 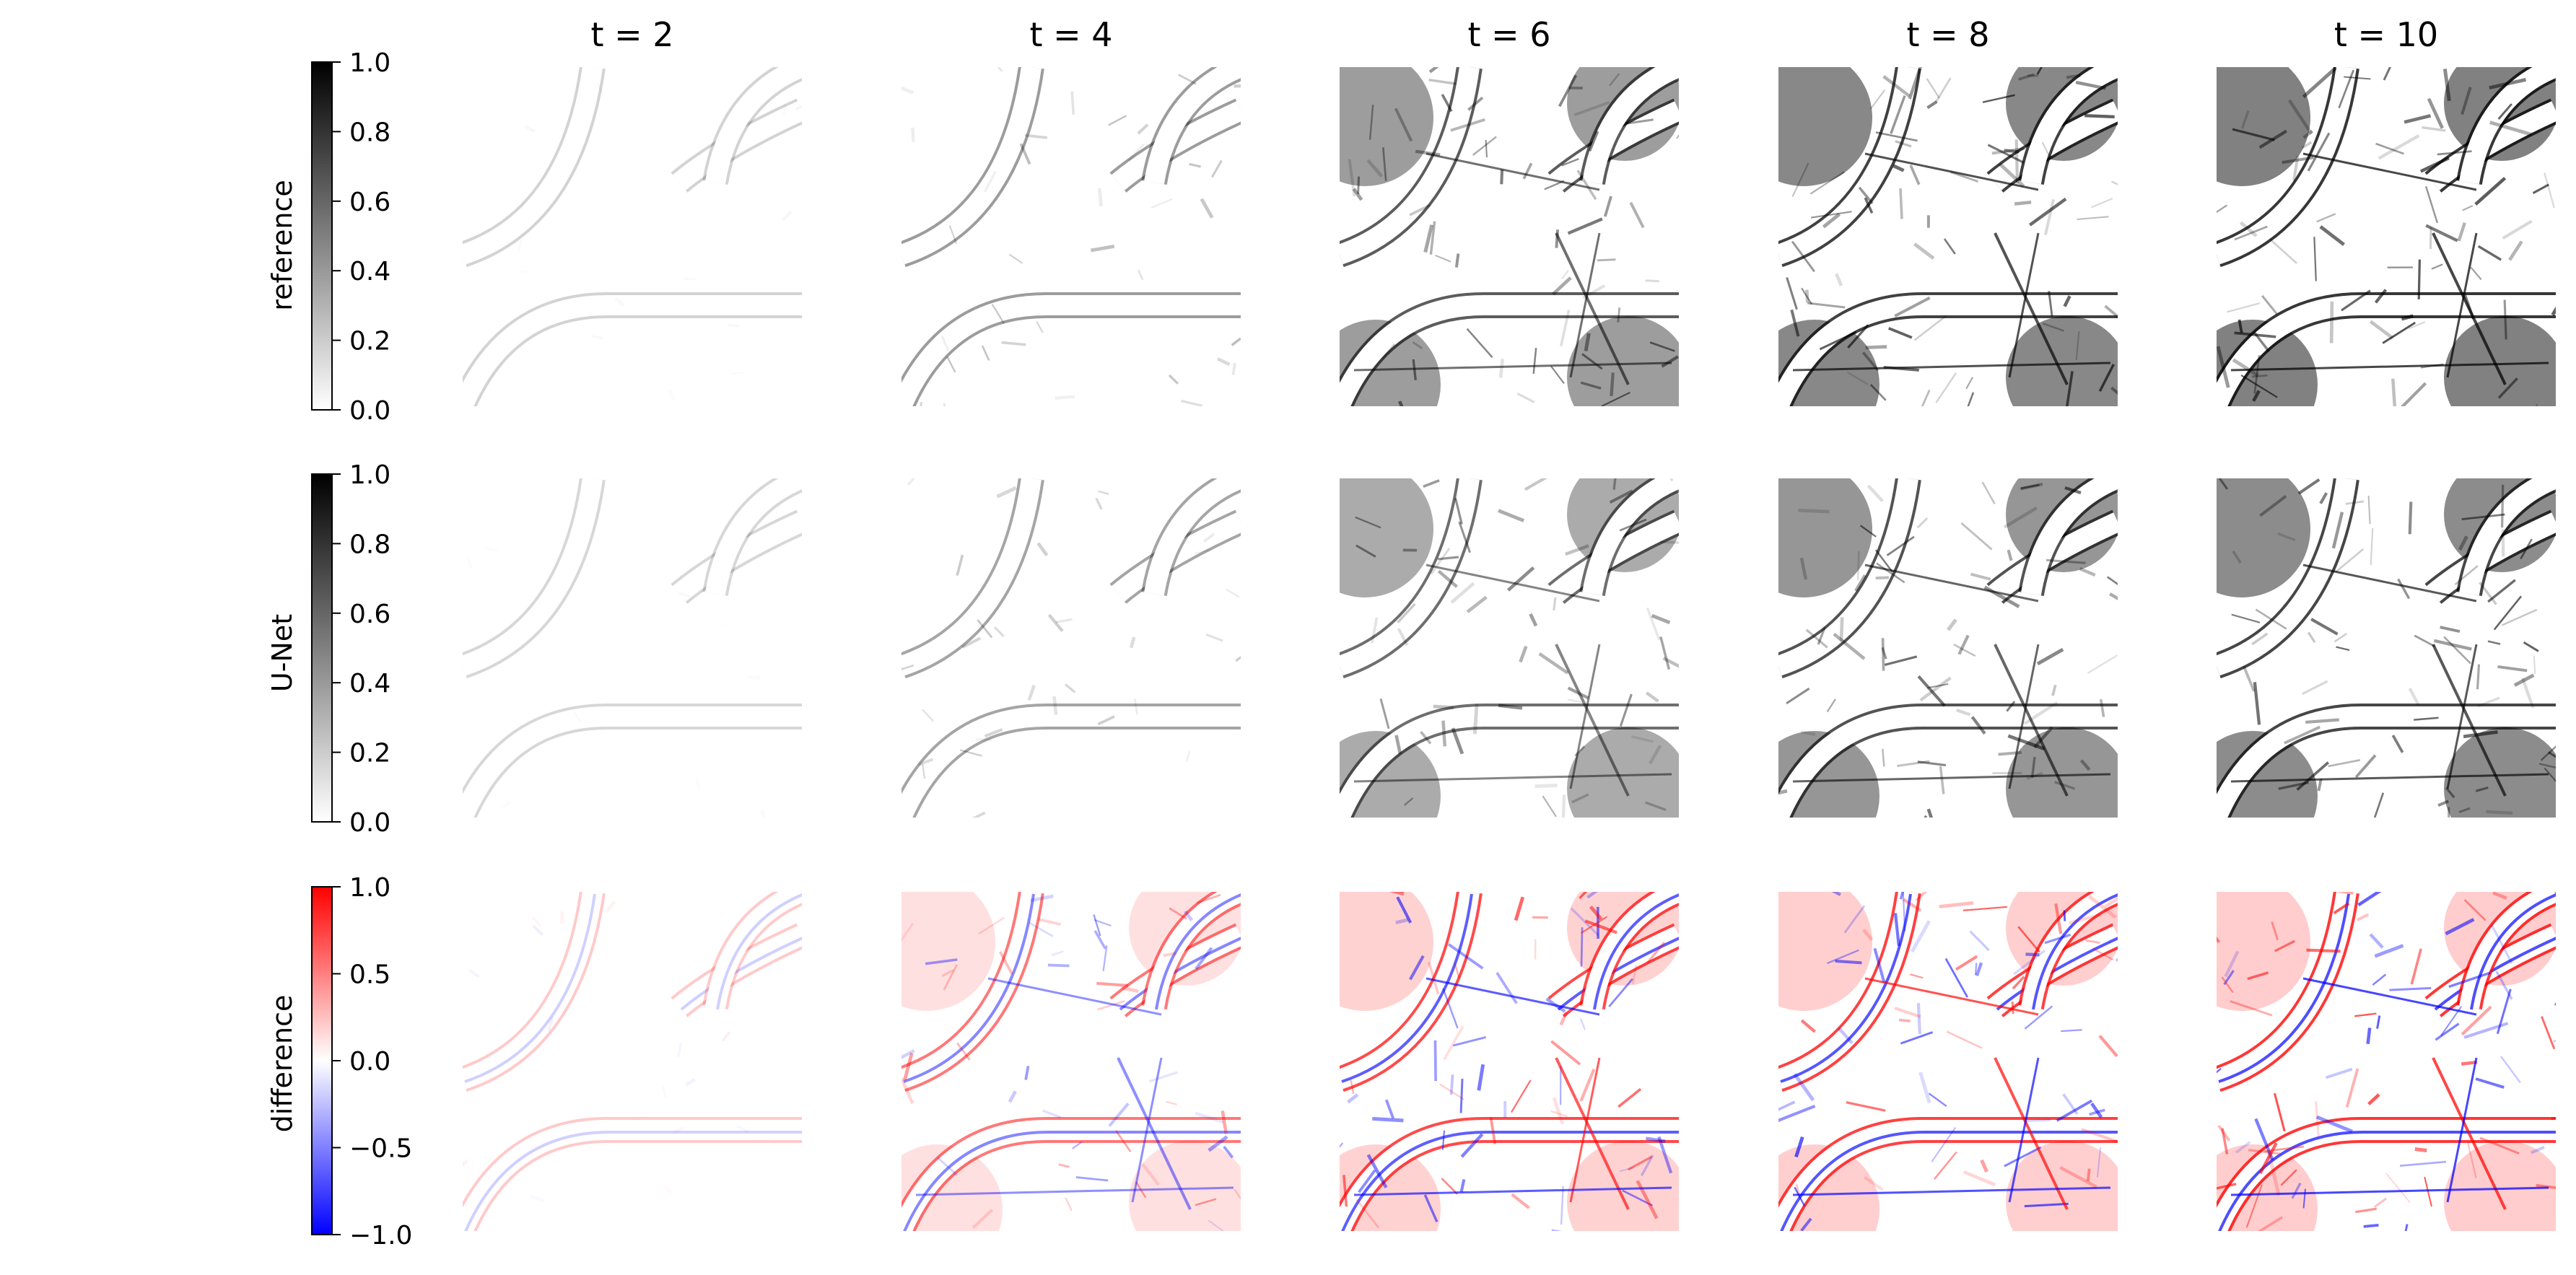 I want to click on row-label-reference: reference, so click(x=282, y=245).